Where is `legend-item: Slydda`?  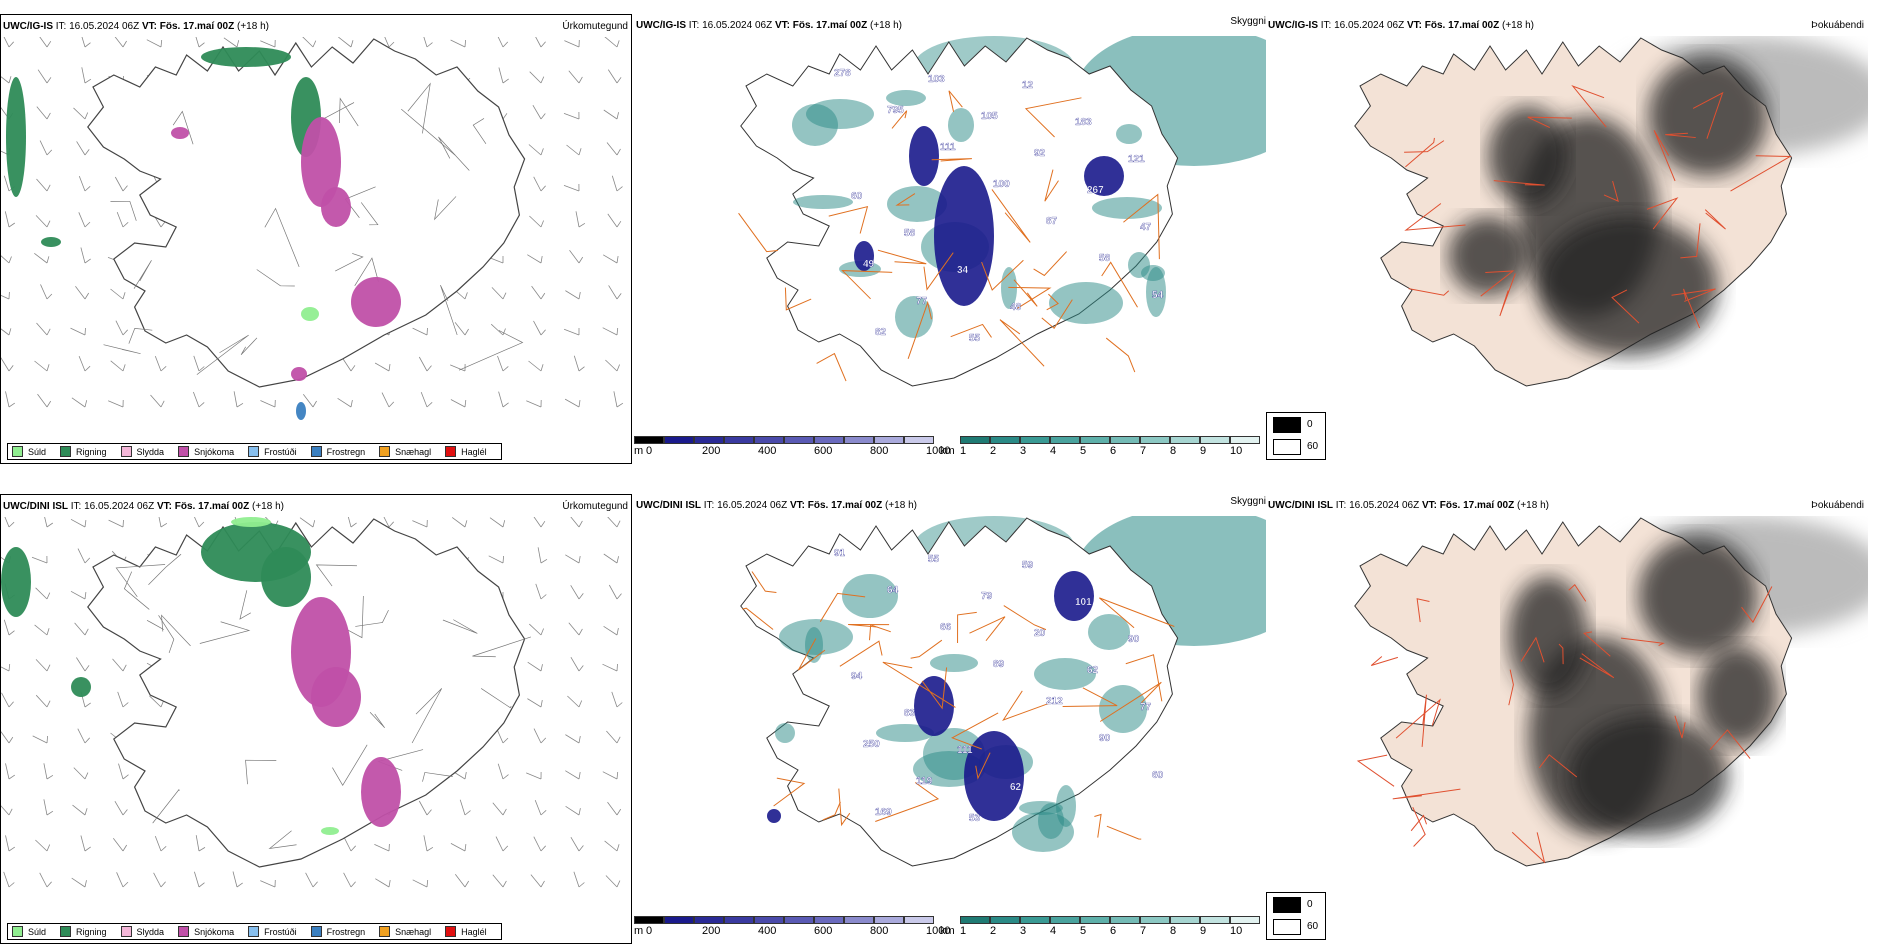 legend-item: Slydda is located at coordinates (142, 931).